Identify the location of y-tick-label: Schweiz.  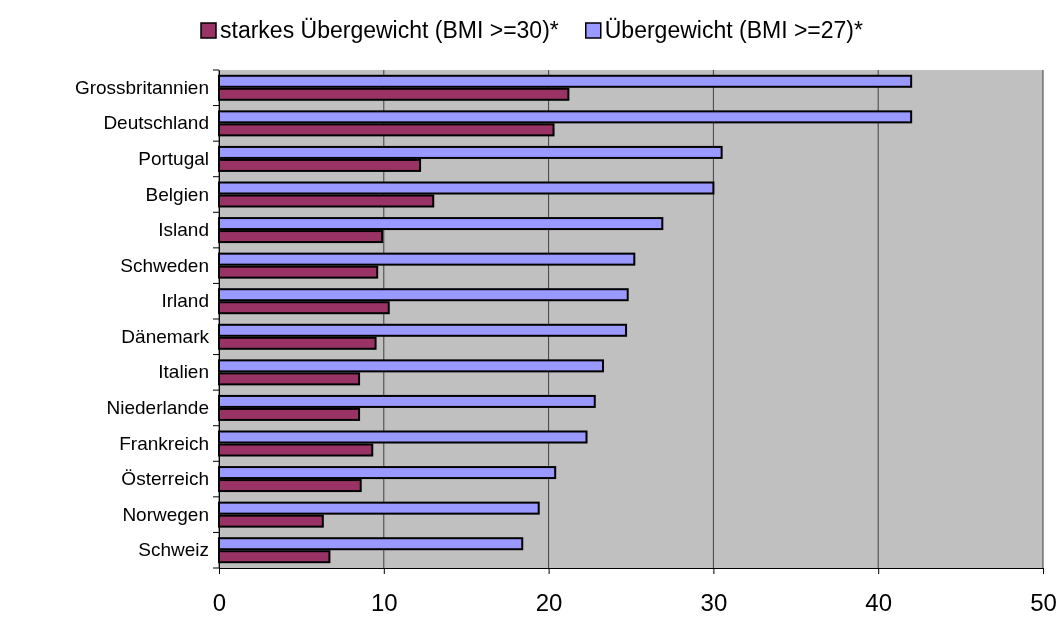
(173, 550).